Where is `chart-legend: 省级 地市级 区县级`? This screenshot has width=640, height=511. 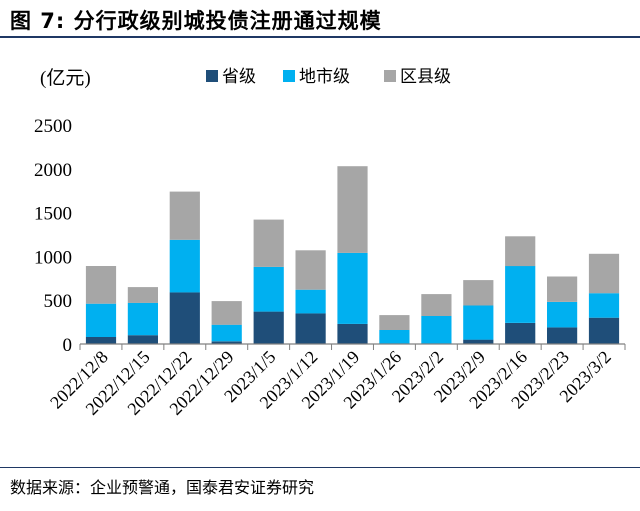
chart-legend: 省级 地市级 区县级 is located at coordinates (328, 77).